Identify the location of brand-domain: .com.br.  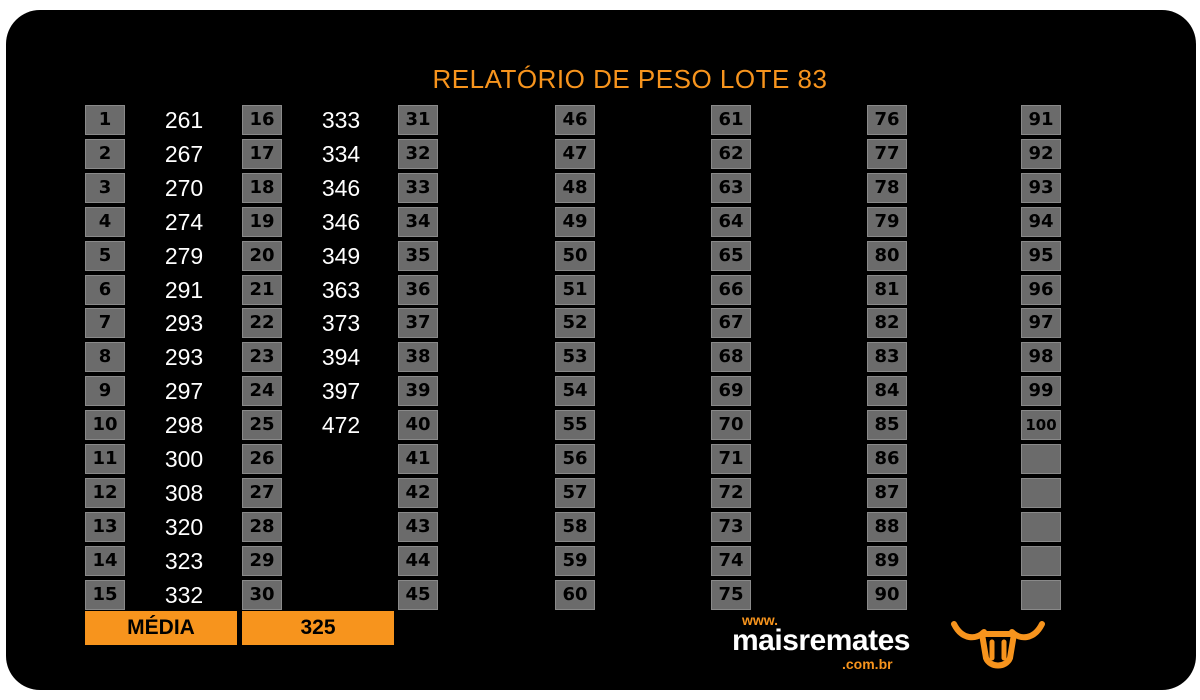
(867, 664).